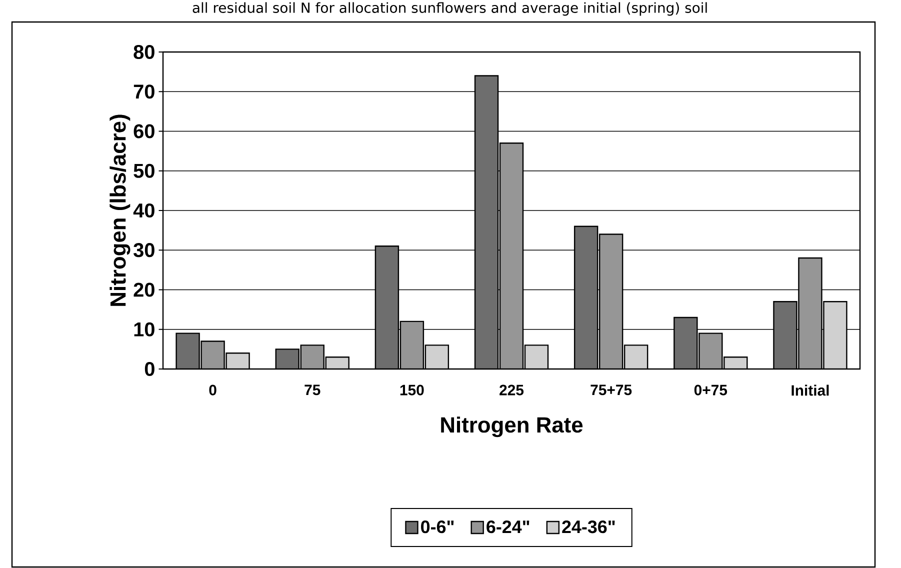 The image size is (901, 568). Describe the element at coordinates (508, 527) in the screenshot. I see `legend-label: 6-24"` at that location.